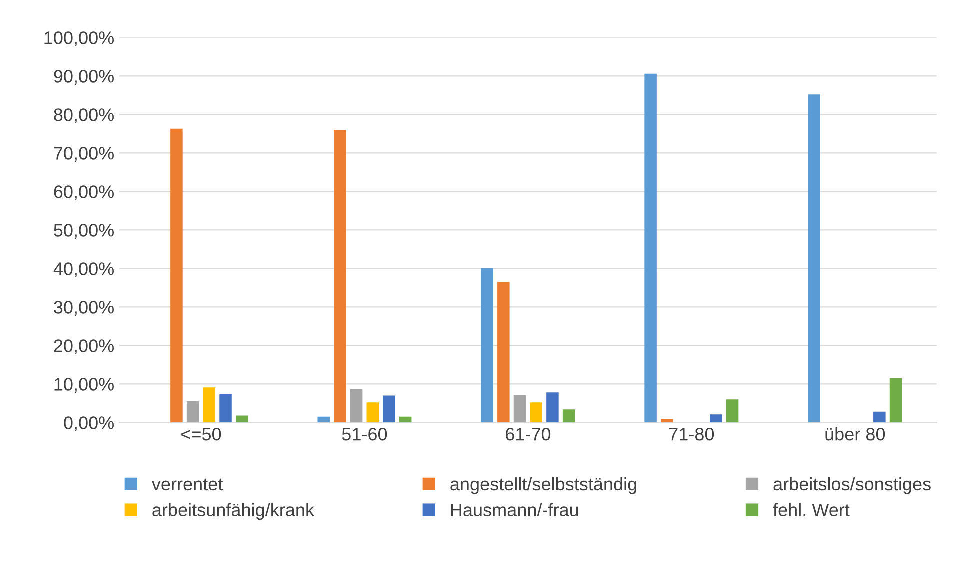 The image size is (956, 579). What do you see at coordinates (84, 116) in the screenshot?
I see `y-tick-label: 80,00%` at bounding box center [84, 116].